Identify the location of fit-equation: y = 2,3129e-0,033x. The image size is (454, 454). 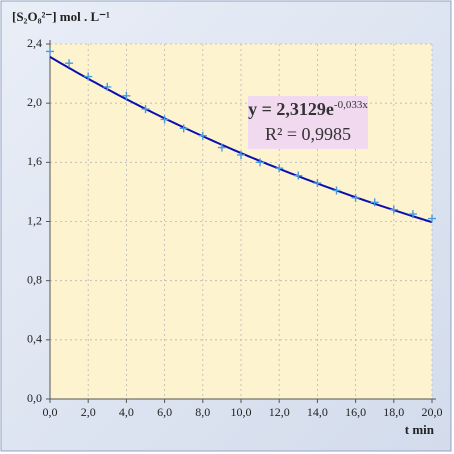
(308, 109).